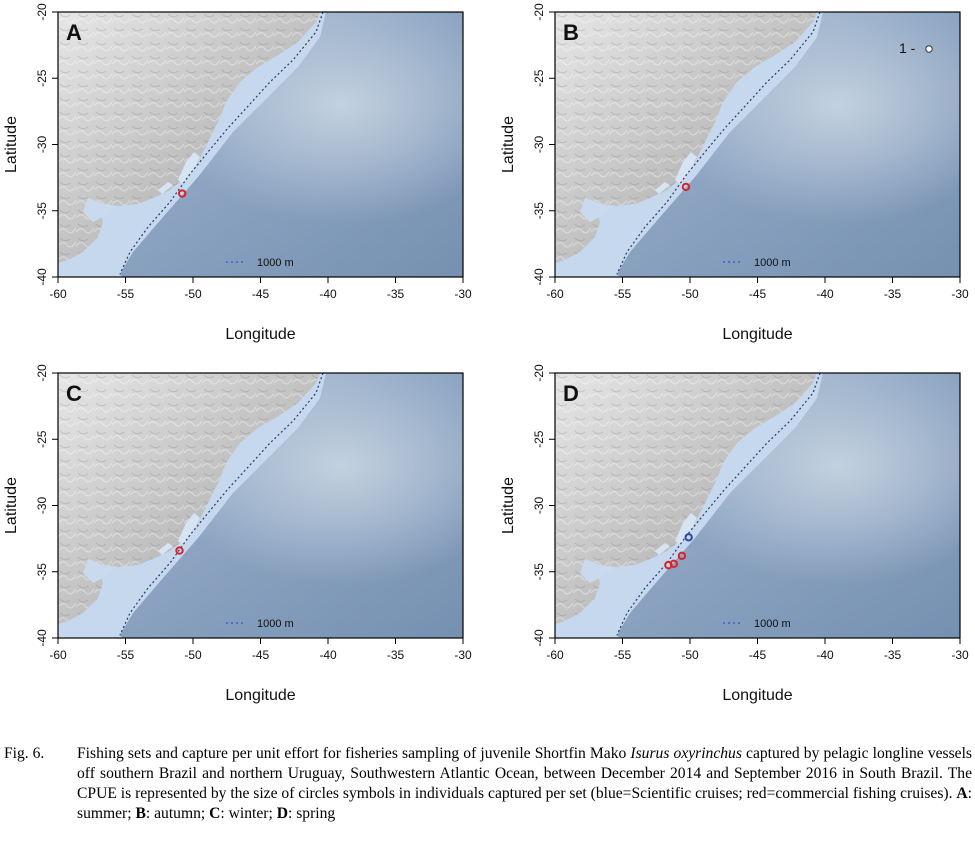  I want to click on caption-season-d: : spring, so click(311, 813).